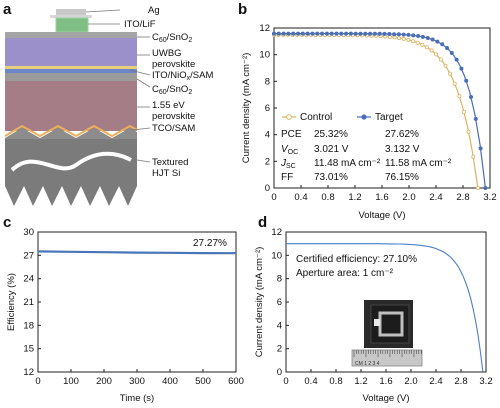 The width and height of the screenshot is (500, 408). I want to click on c-xtick-label: 600, so click(236, 381).